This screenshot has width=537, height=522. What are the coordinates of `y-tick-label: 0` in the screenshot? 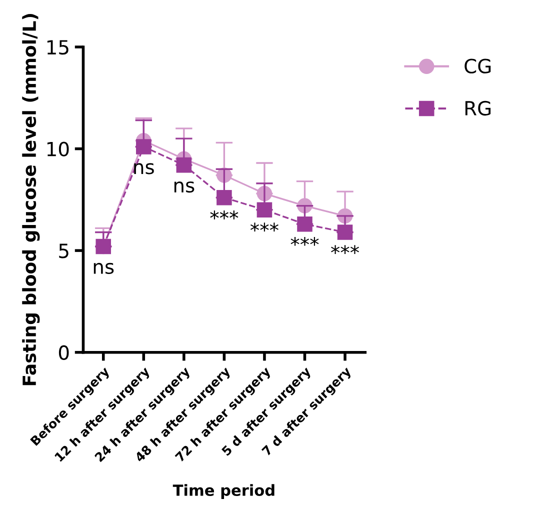 It's located at (63, 352).